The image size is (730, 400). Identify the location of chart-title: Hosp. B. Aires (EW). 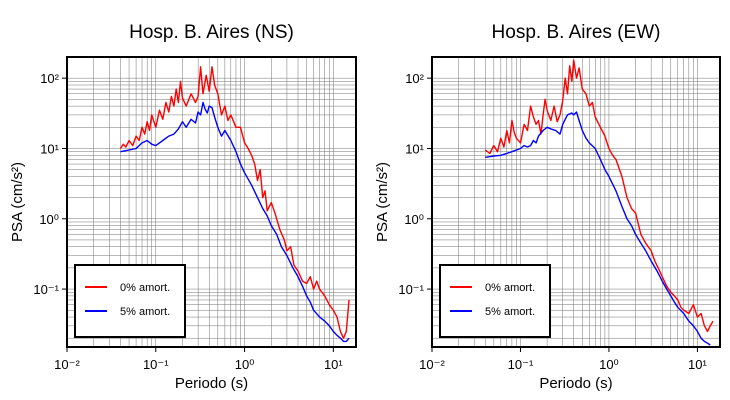
(576, 32).